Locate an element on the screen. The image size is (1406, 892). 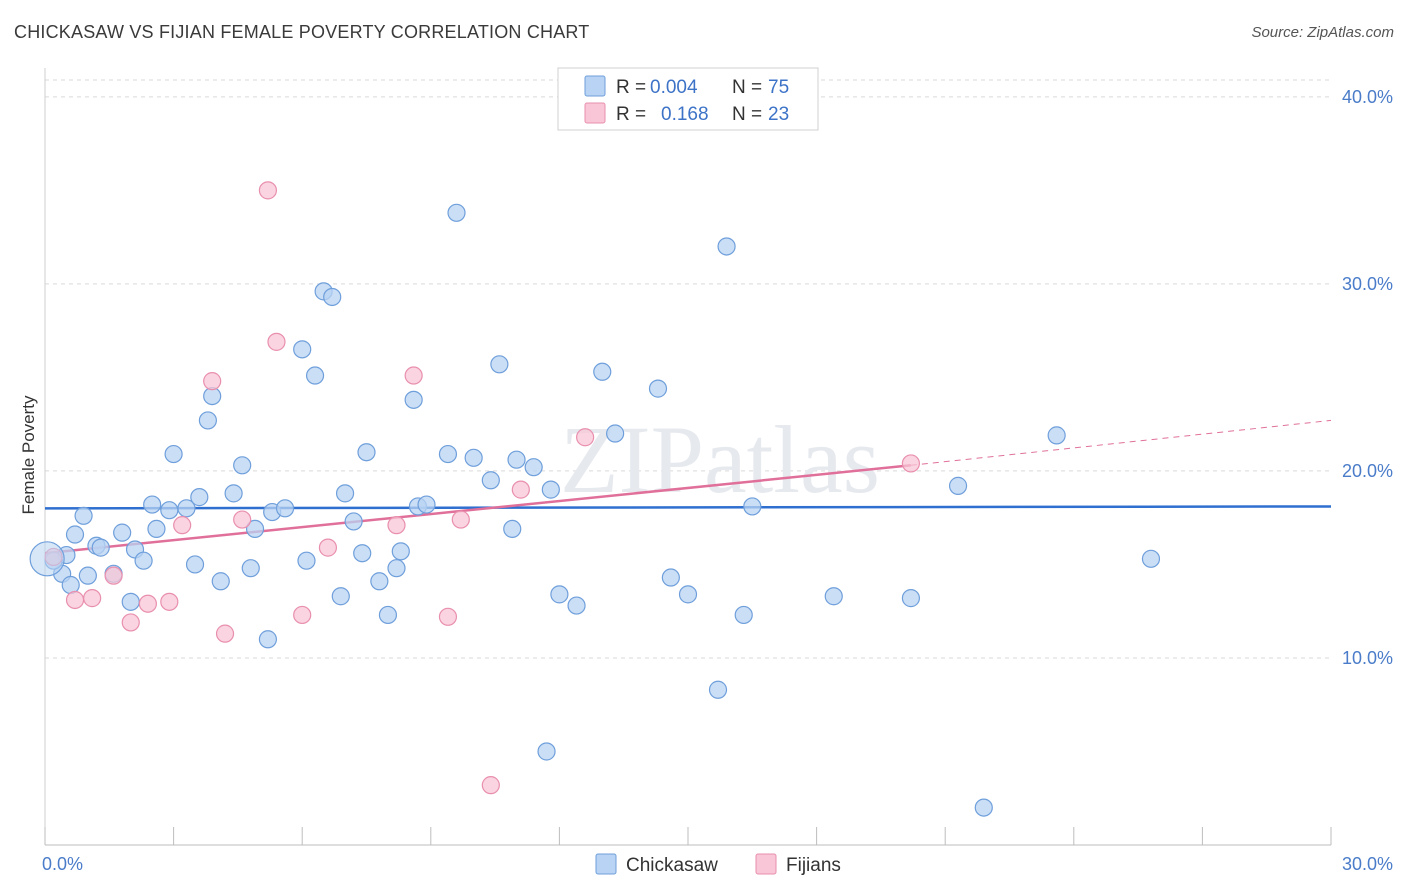
legend-r-value-2: 0.168 is located at coordinates (685, 114).